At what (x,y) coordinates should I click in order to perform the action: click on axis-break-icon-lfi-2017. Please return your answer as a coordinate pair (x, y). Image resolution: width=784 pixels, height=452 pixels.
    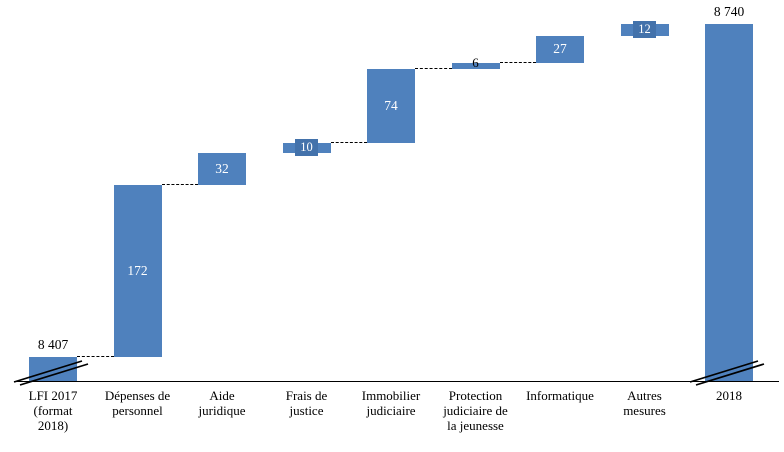
    Looking at the image, I should click on (51, 372).